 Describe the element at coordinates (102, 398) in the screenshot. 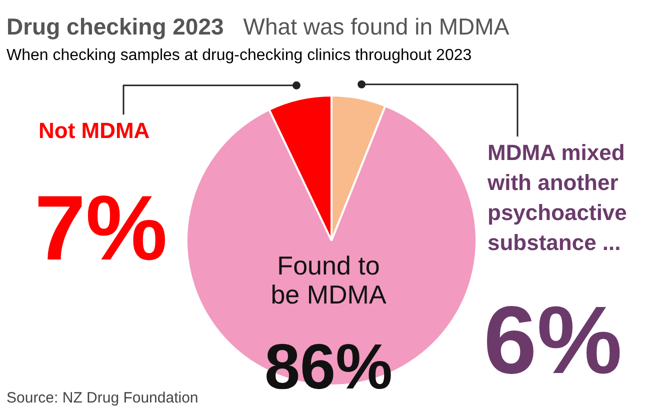

I see `source-note: Source: NZ Drug Foundation` at that location.